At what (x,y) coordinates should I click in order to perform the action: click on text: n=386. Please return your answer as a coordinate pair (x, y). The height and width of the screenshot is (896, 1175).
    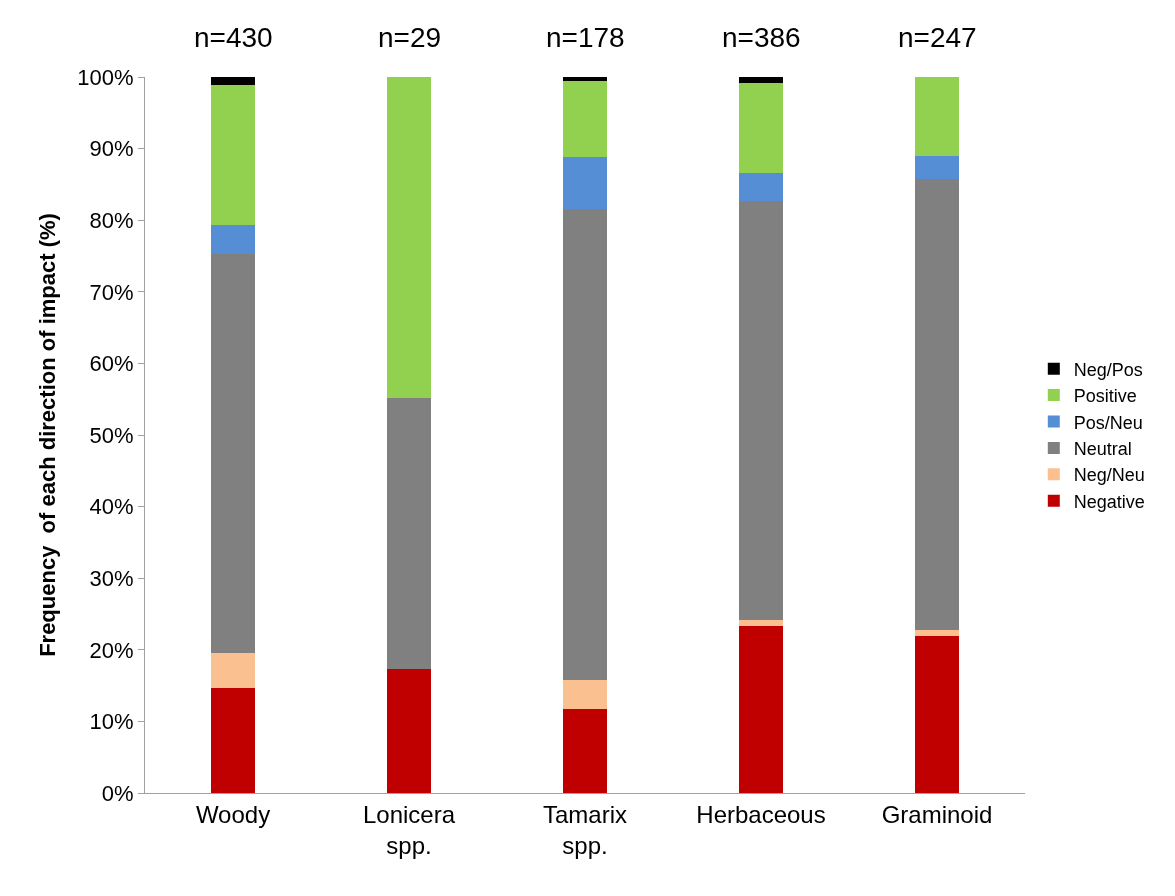
    Looking at the image, I should click on (761, 37).